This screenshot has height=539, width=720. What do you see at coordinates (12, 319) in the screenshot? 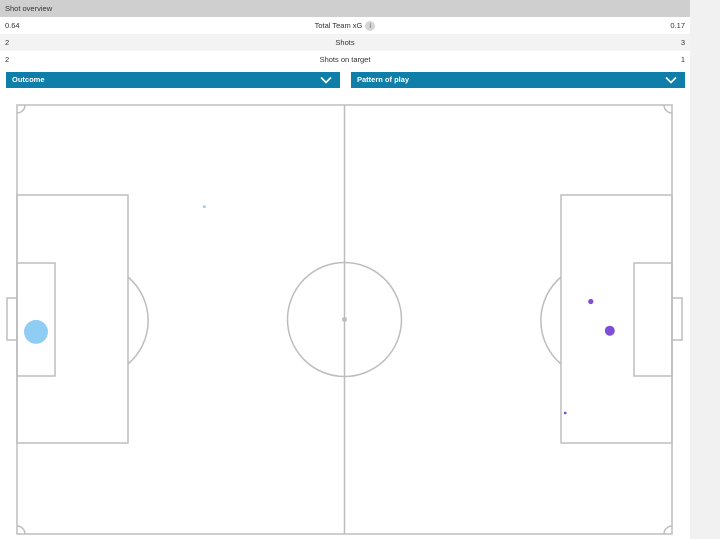
I see `left-goal` at bounding box center [12, 319].